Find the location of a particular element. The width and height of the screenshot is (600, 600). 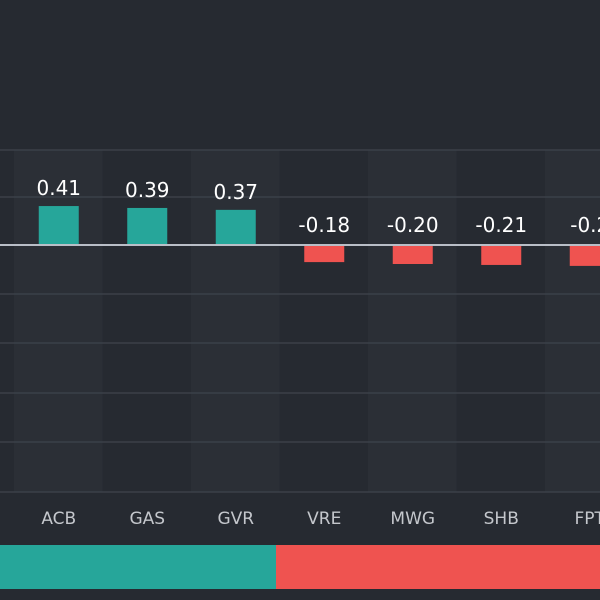

sentiment-summary-bar is located at coordinates (300, 567).